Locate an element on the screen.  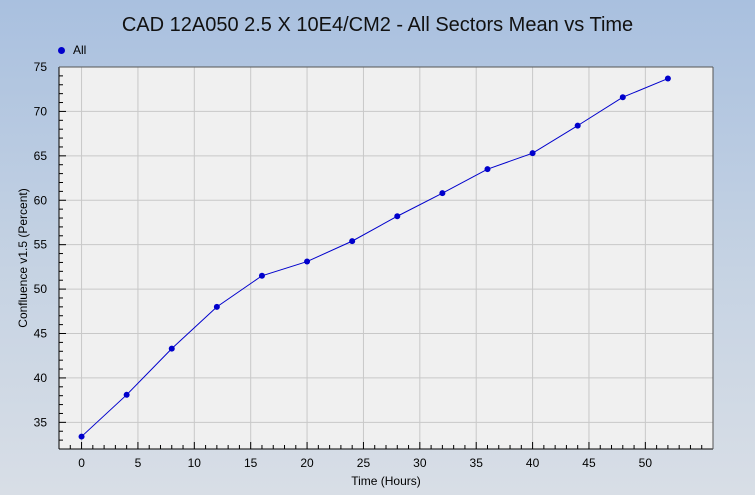
legend-marker is located at coordinates (61, 50).